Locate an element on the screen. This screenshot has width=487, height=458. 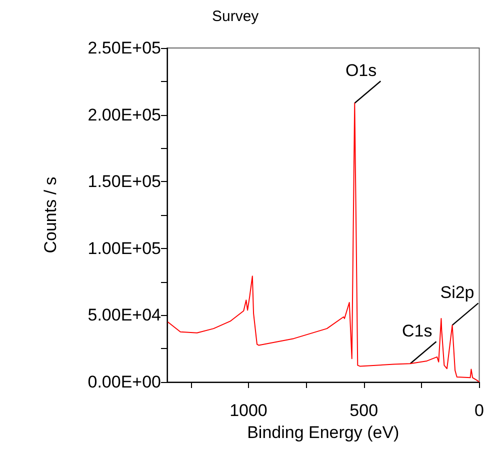
y-tick-label: 2.50E+05 is located at coordinates (124, 48).